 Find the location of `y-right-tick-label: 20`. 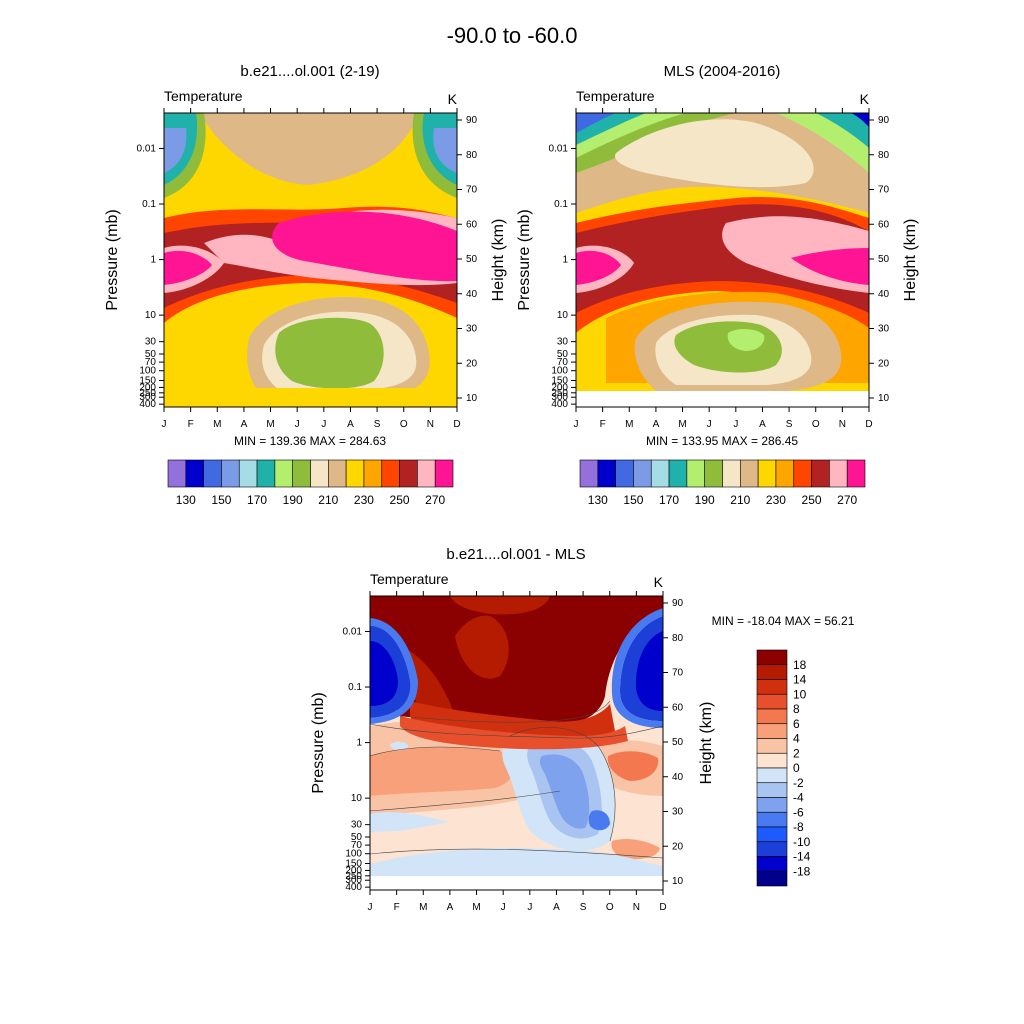

y-right-tick-label: 20 is located at coordinates (472, 363).